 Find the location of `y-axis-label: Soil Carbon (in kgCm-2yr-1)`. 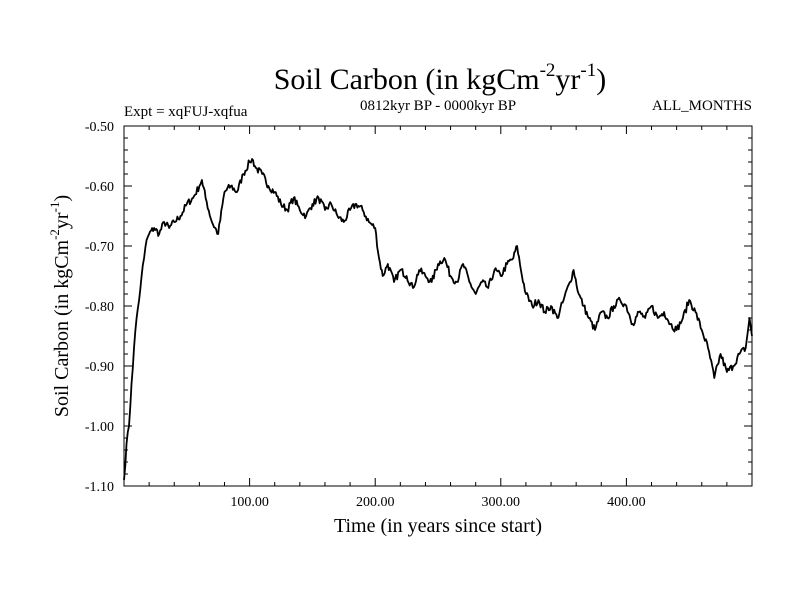

y-axis-label: Soil Carbon (in kgCm-2yr-1) is located at coordinates (60, 306).